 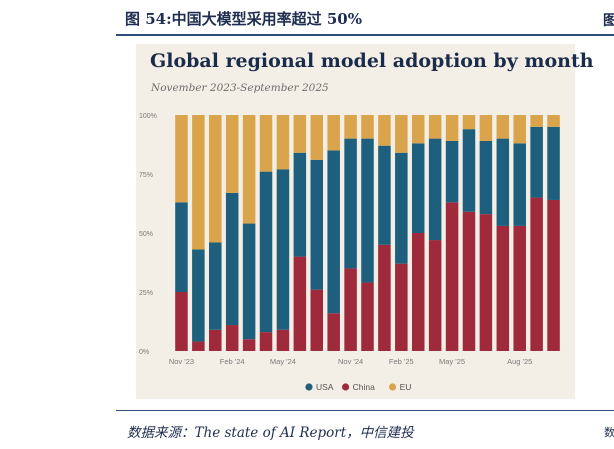 I want to click on figure-title: 图 54:中国大模型采用率超过 50%, so click(x=243, y=19).